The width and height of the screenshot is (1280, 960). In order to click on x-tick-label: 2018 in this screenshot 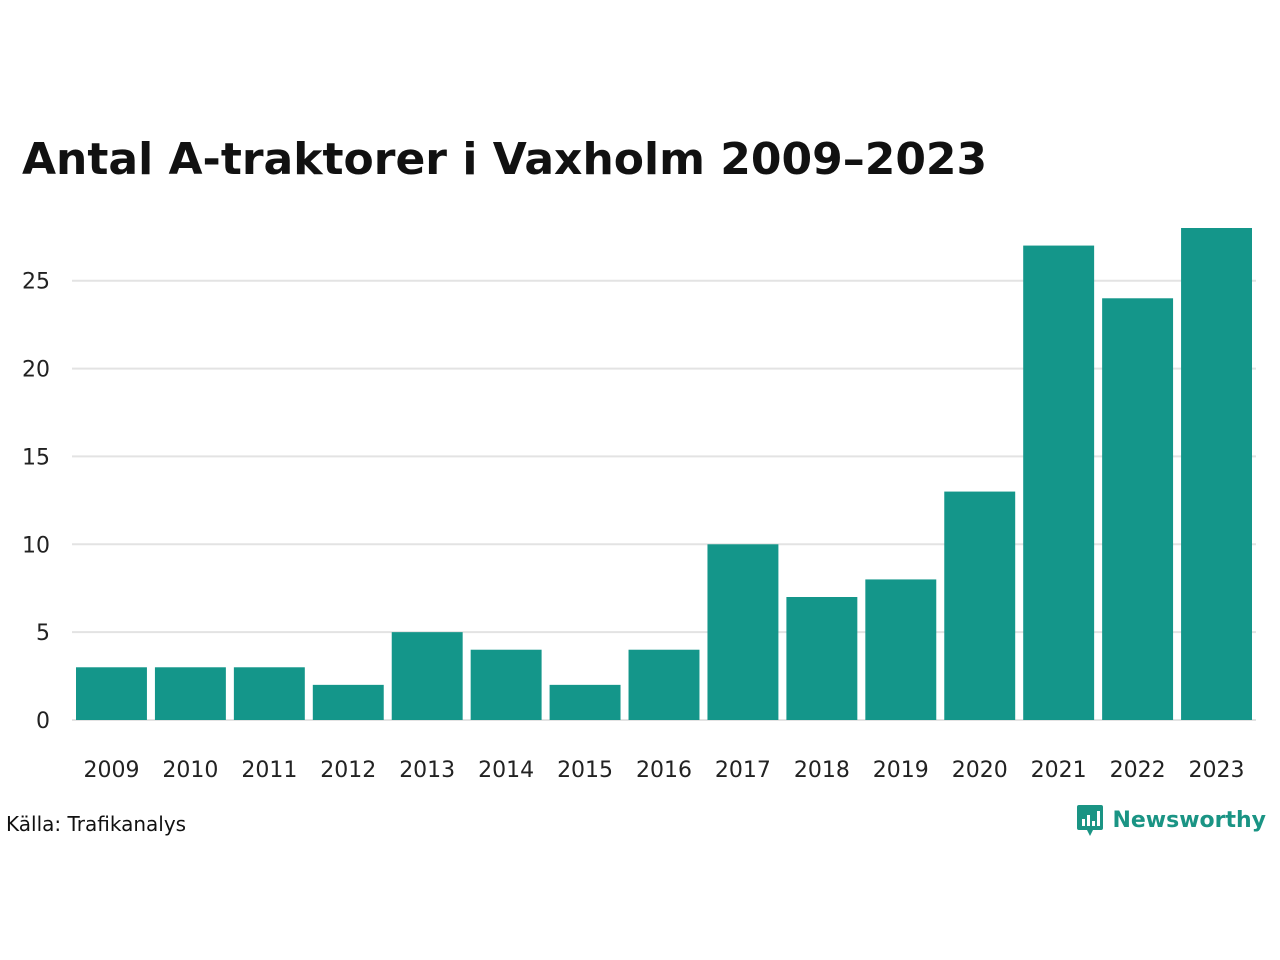, I will do `click(822, 770)`.